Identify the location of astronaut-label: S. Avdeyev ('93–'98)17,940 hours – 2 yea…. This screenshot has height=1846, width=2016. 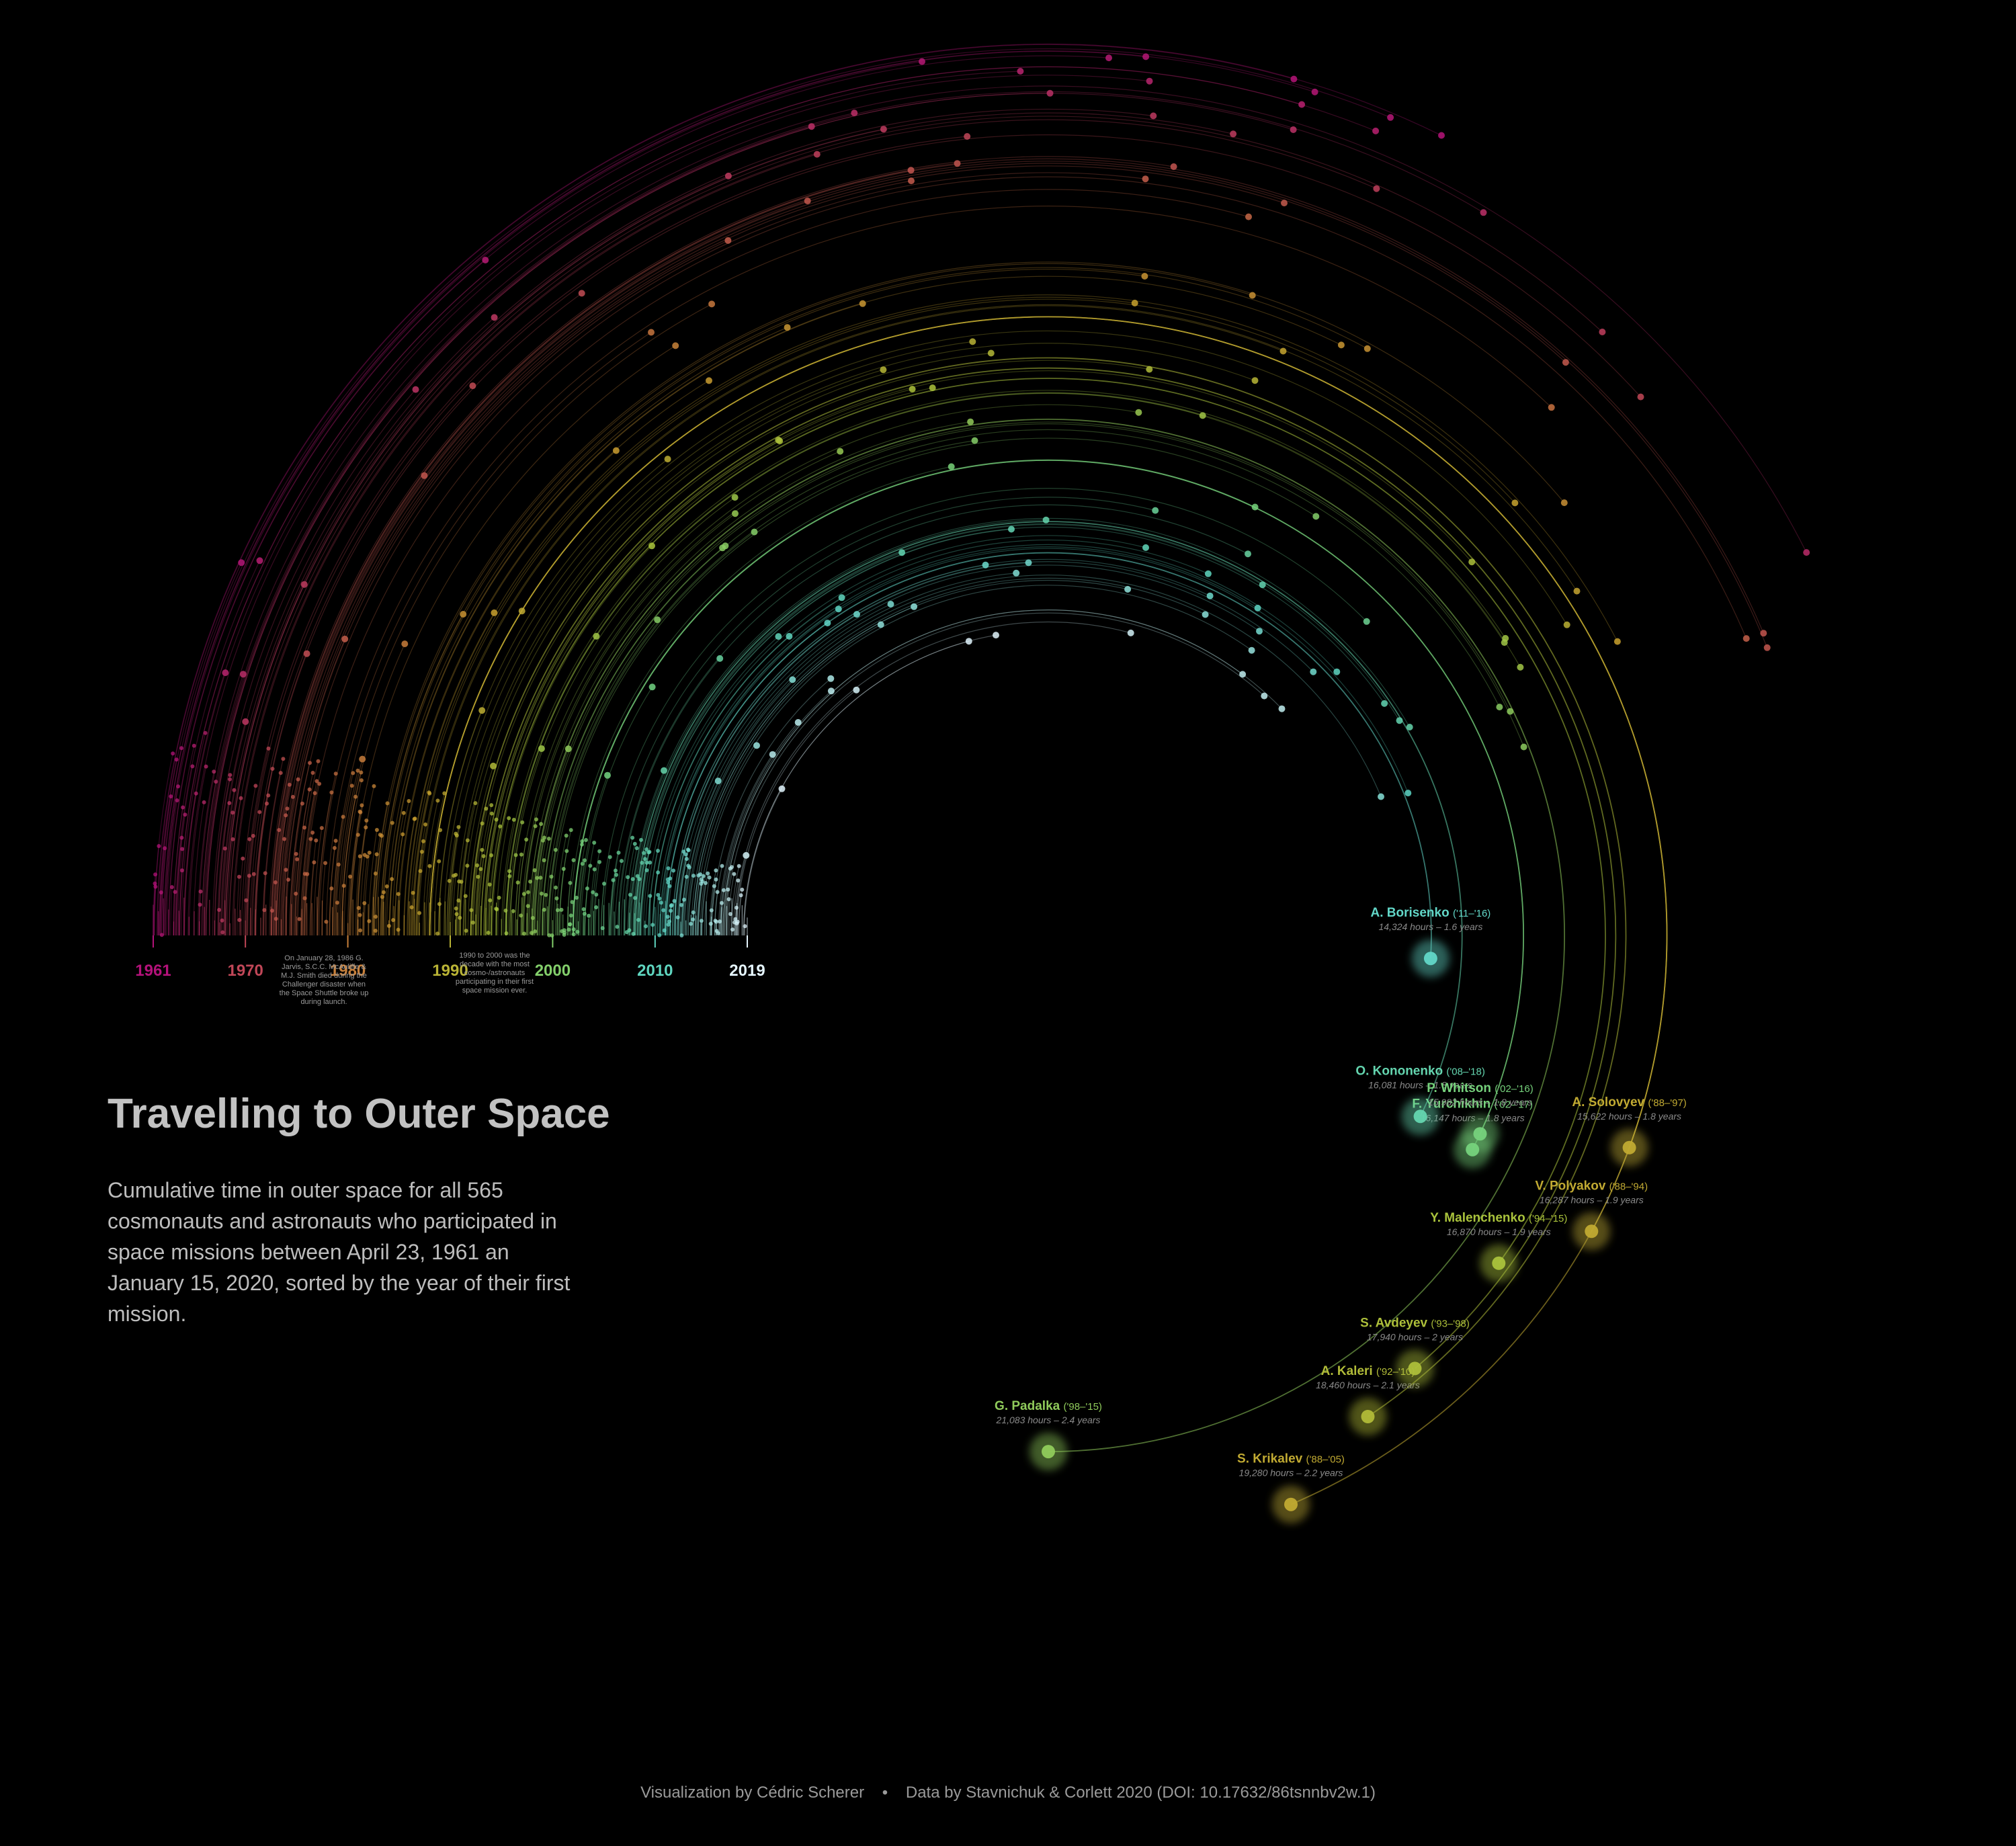
(1415, 1329).